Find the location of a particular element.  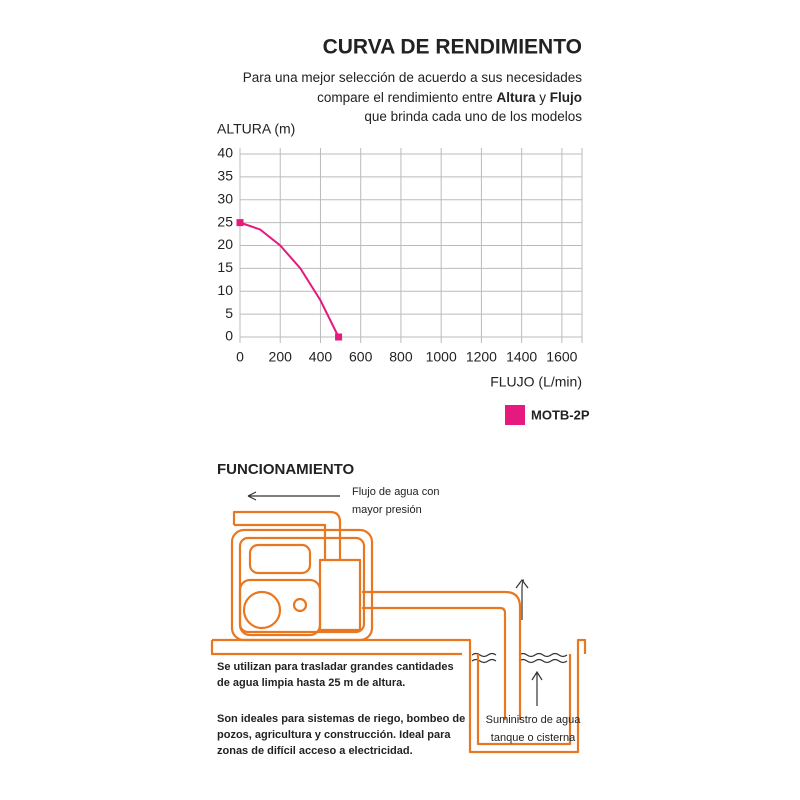

section-title: FUNCIONAMIENTO is located at coordinates (286, 469).